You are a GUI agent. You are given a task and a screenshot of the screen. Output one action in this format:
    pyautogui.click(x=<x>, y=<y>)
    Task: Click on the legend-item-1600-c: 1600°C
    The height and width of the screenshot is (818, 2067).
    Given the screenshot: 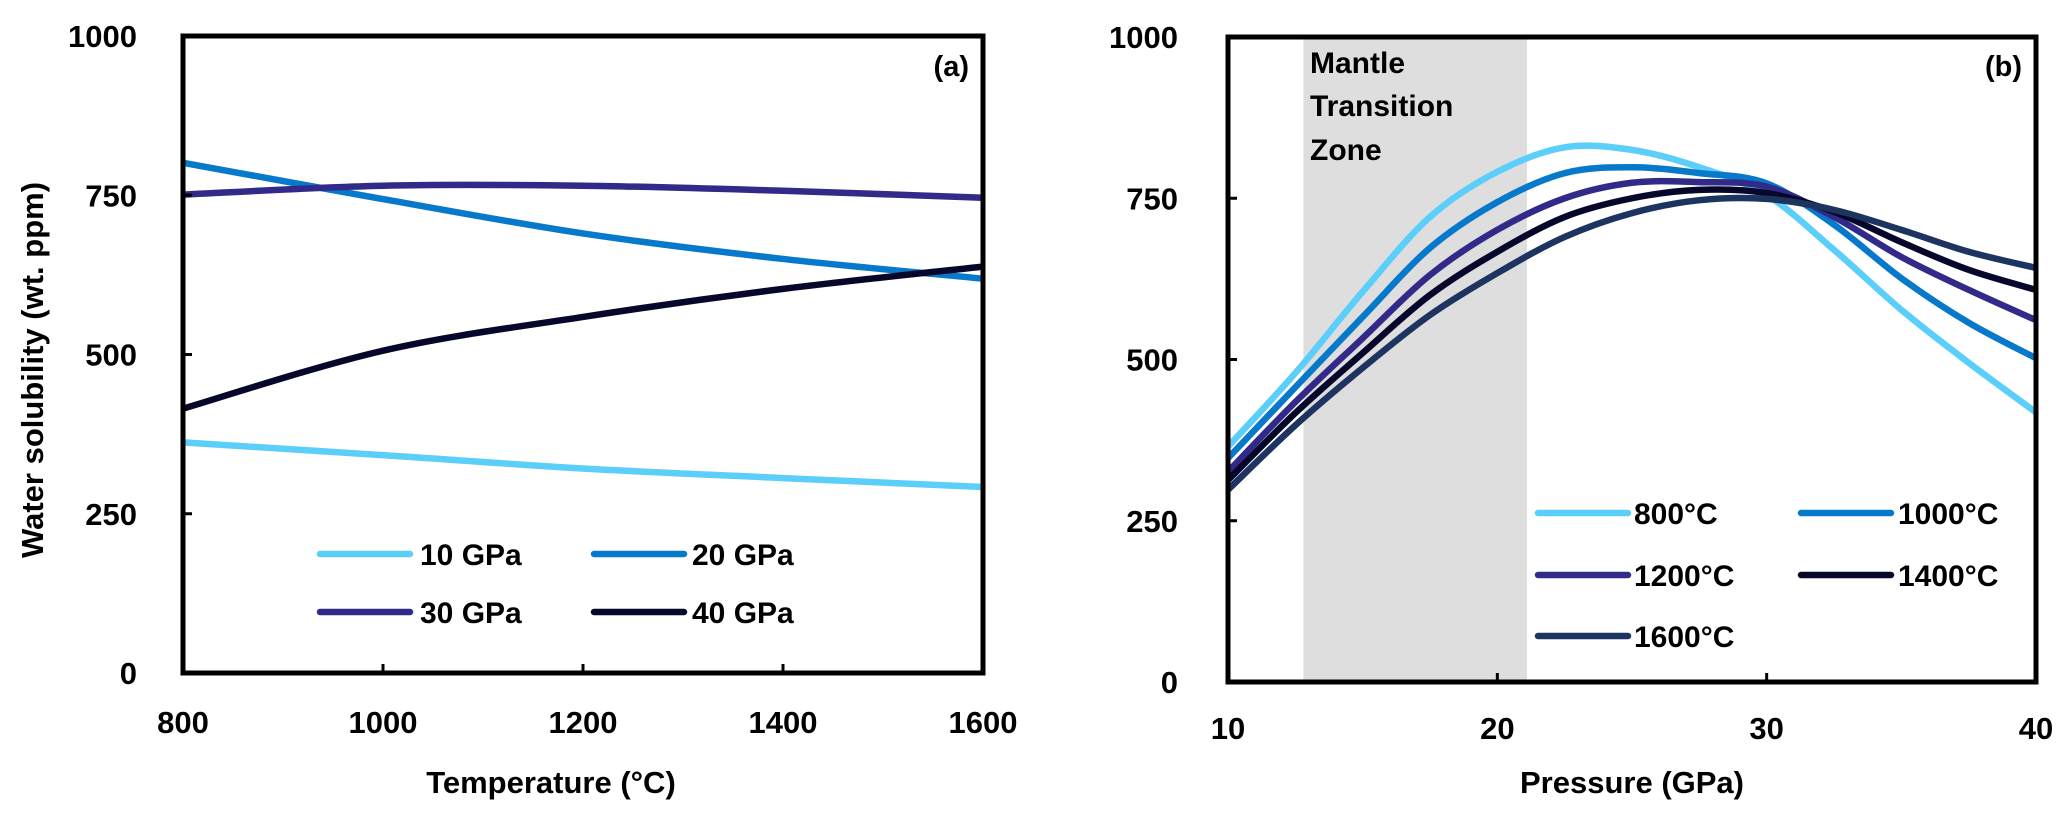 What is the action you would take?
    pyautogui.click(x=1634, y=637)
    